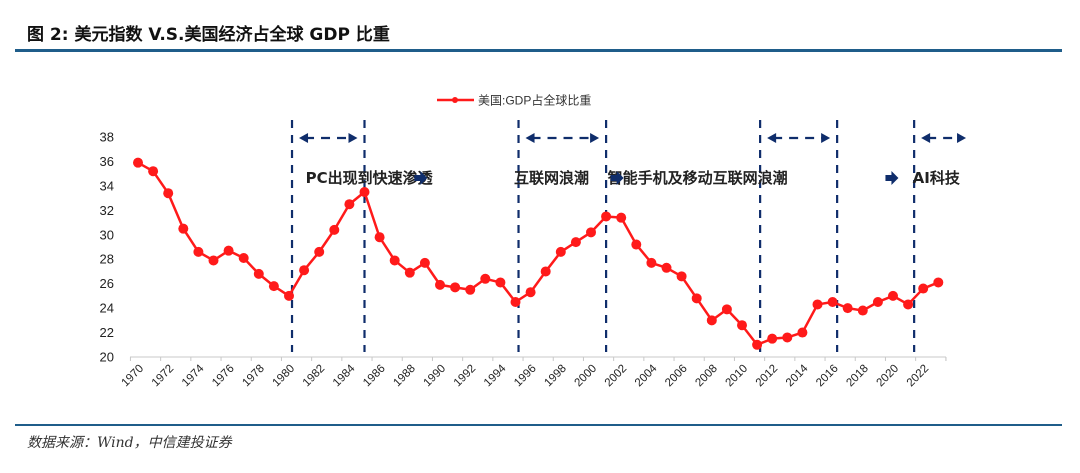 This screenshot has width=1080, height=473. Describe the element at coordinates (646, 375) in the screenshot. I see `x-tick-label: 2004` at that location.